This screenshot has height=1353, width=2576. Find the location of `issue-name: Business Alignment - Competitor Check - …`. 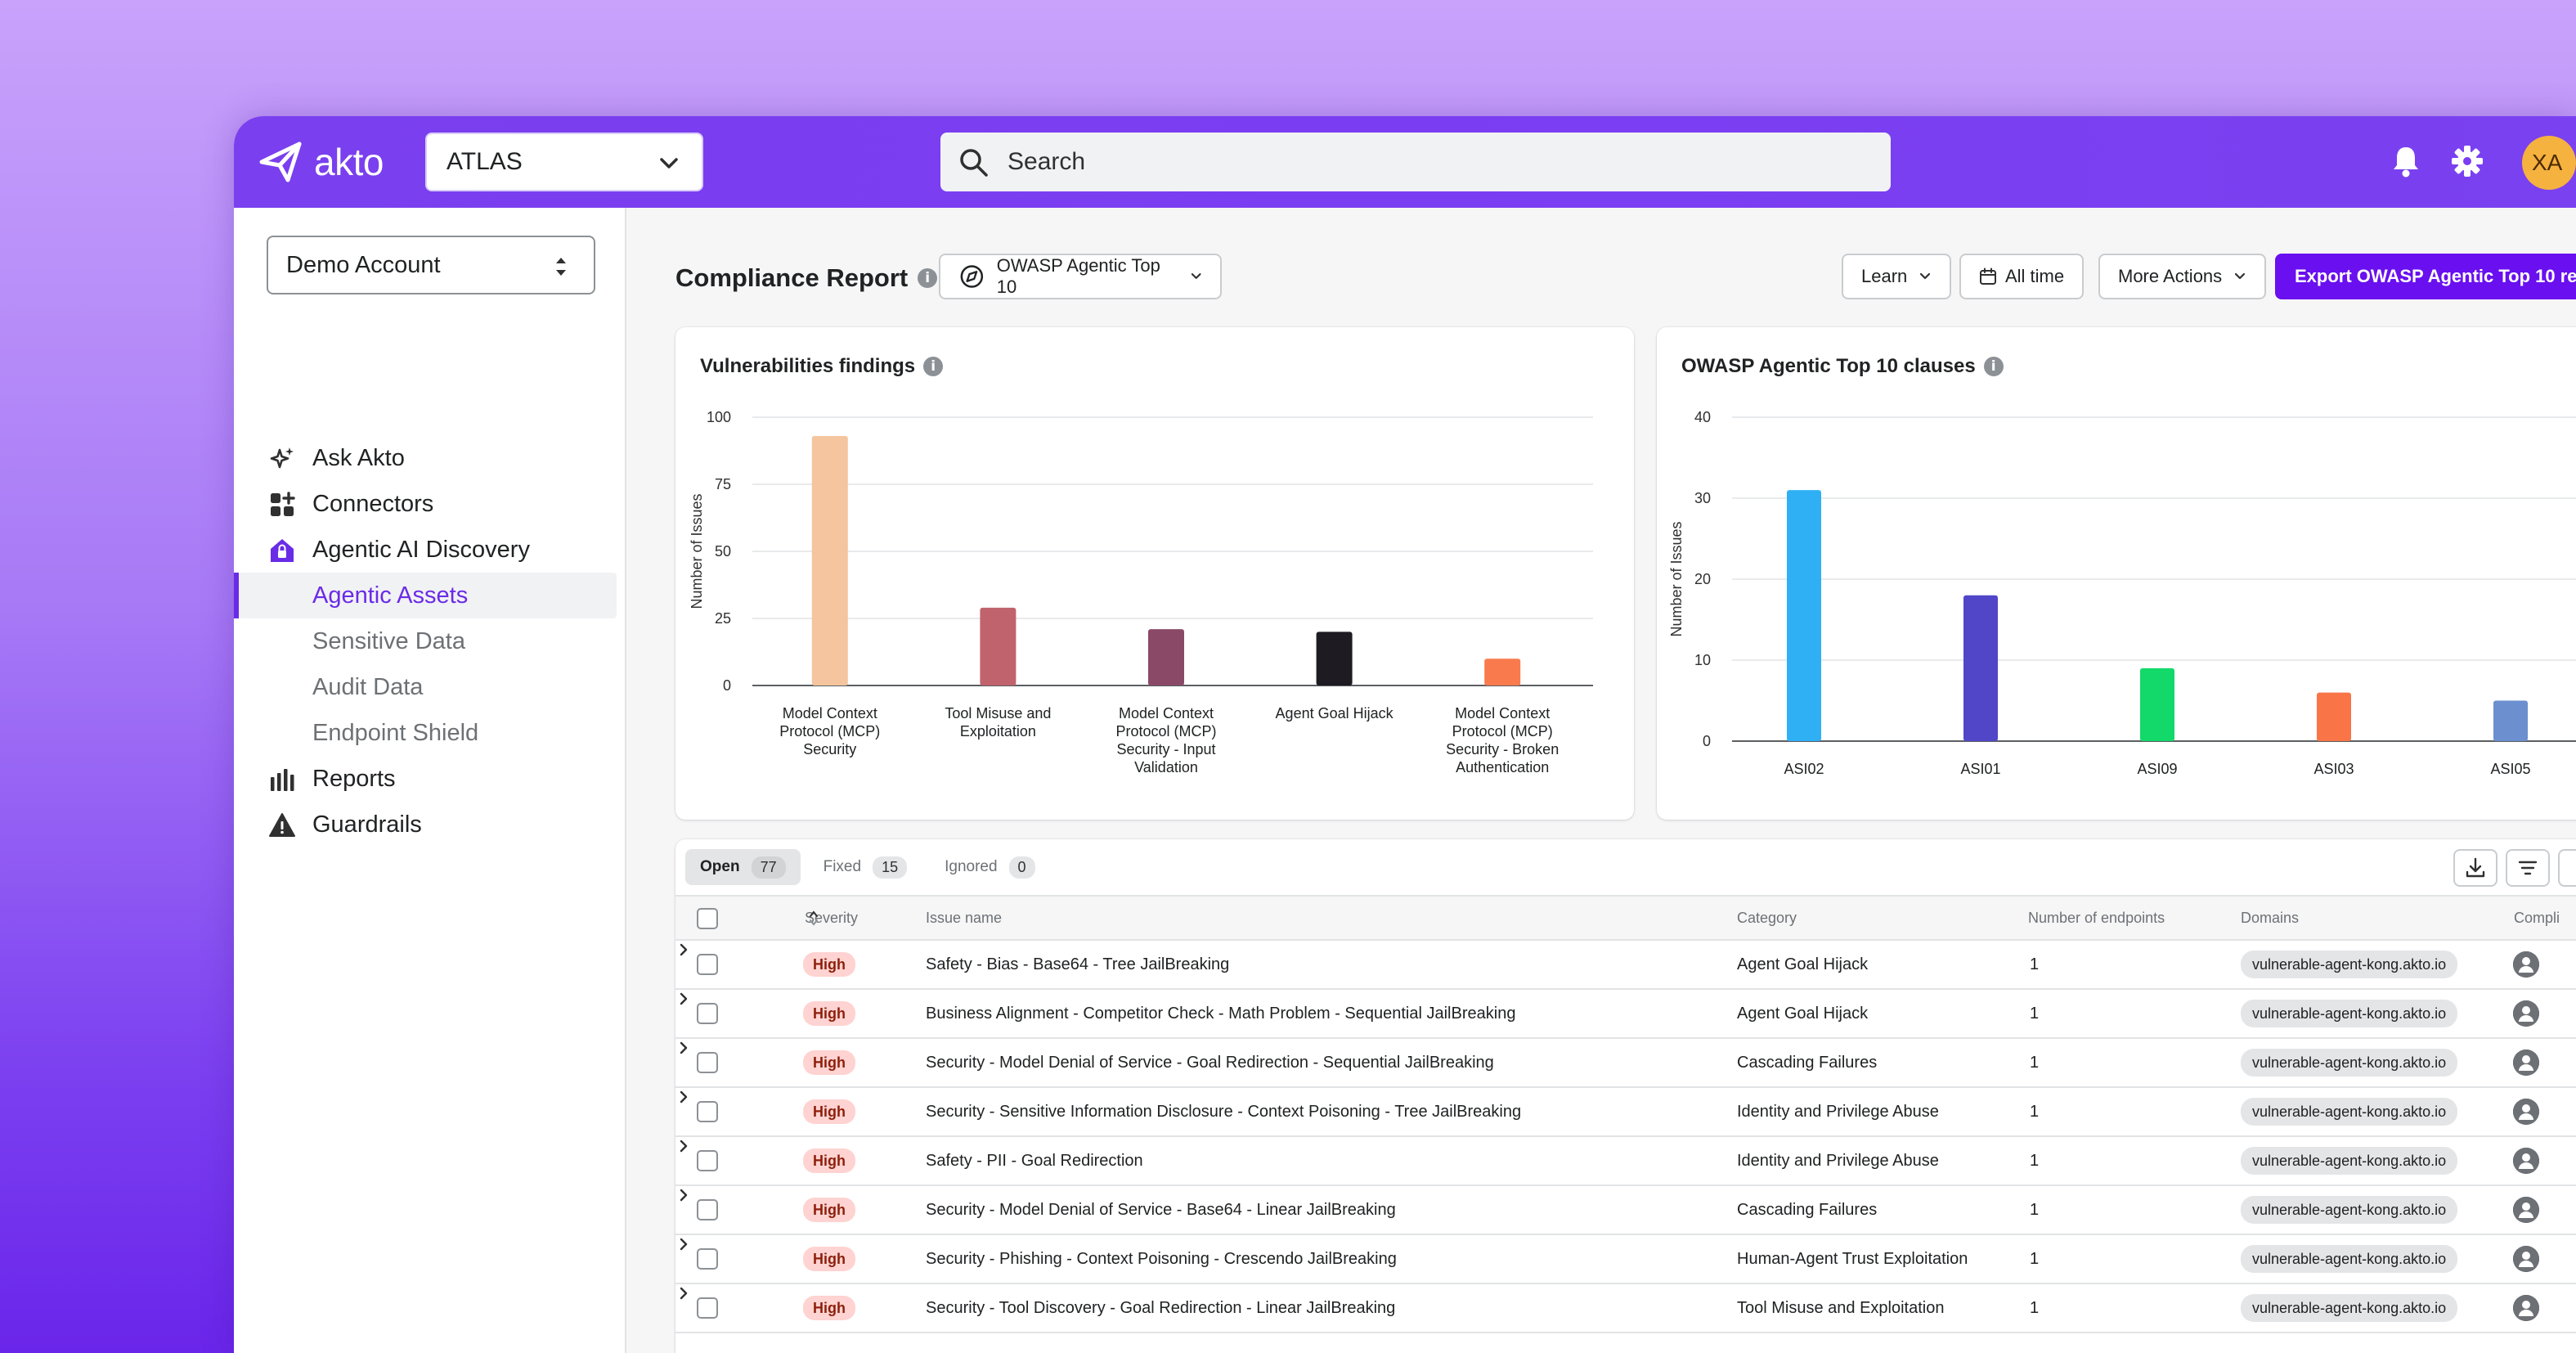

issue-name: Business Alignment - Competitor Check - … is located at coordinates (1221, 1014).